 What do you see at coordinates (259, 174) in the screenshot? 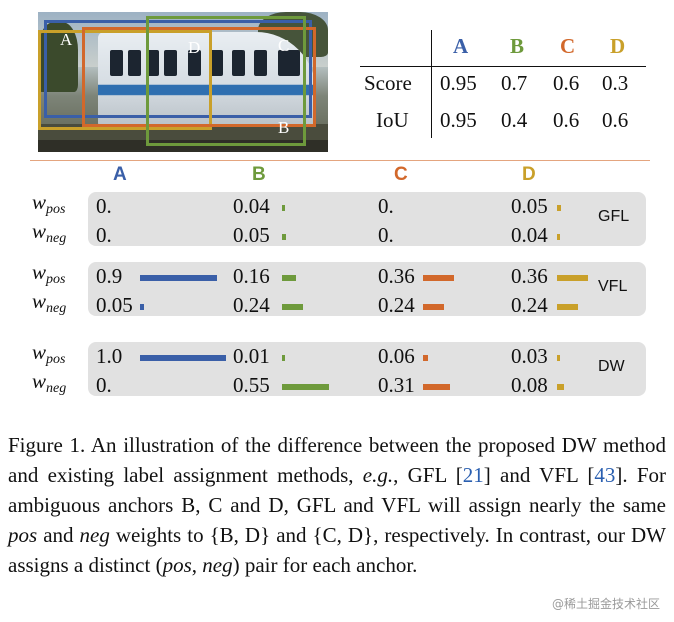
I see `column-header-b: B` at bounding box center [259, 174].